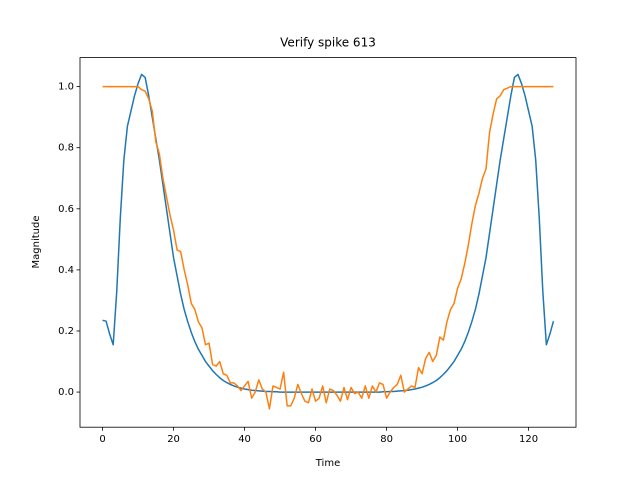 Image resolution: width=640 pixels, height=480 pixels. Describe the element at coordinates (244, 439) in the screenshot. I see `x-tick-label: 40` at that location.